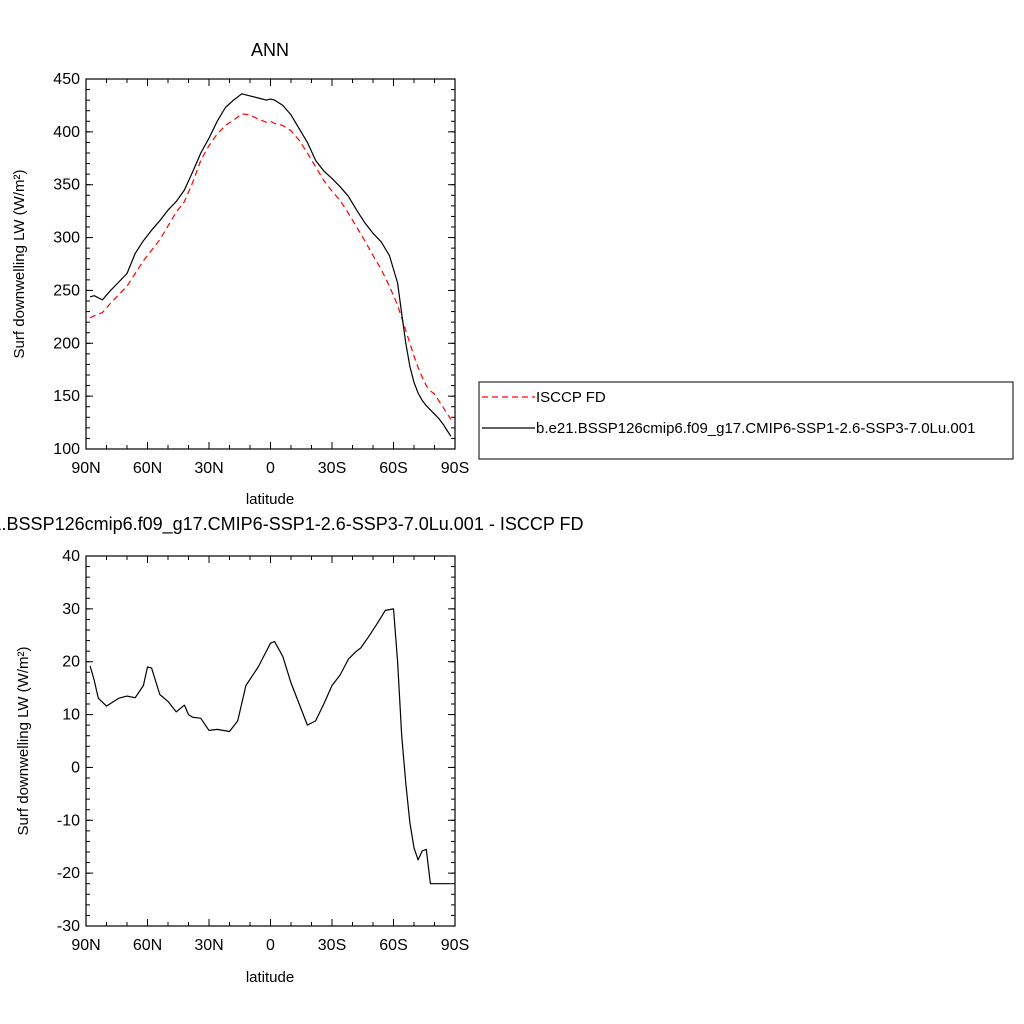 The height and width of the screenshot is (1024, 1024). I want to click on legend-label-obs: ISCCP FD, so click(571, 397).